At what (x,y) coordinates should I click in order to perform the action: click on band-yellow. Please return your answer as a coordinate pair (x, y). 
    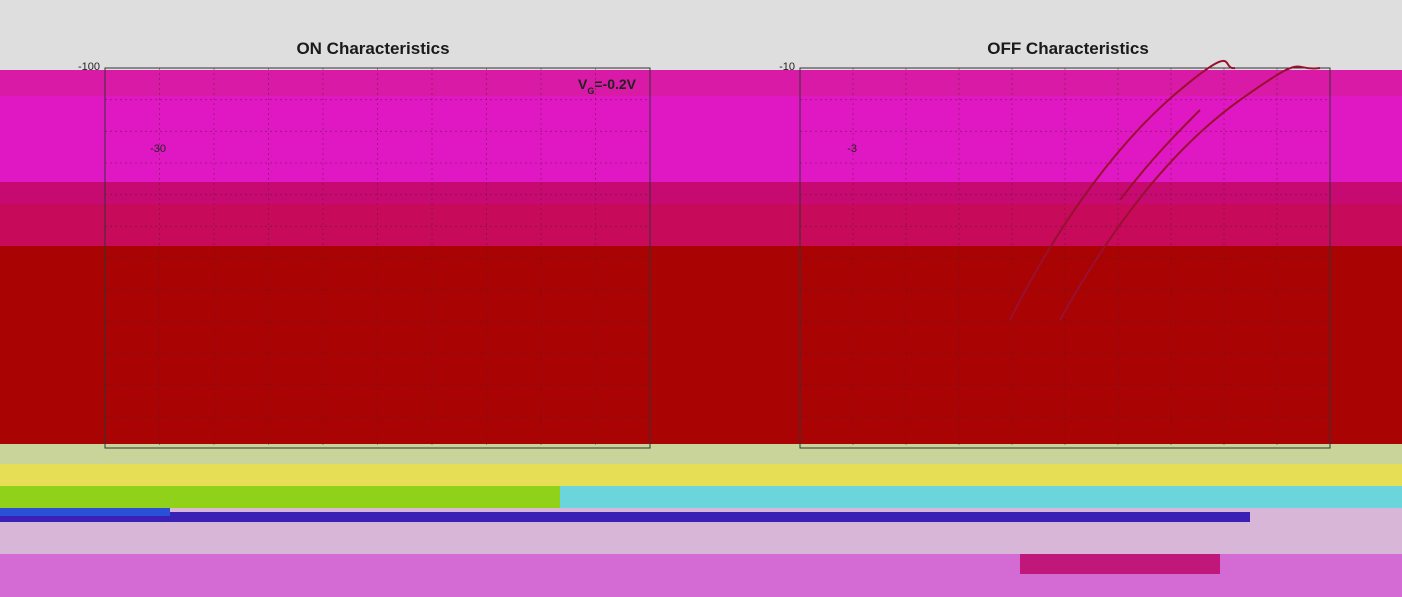
    Looking at the image, I should click on (701, 475).